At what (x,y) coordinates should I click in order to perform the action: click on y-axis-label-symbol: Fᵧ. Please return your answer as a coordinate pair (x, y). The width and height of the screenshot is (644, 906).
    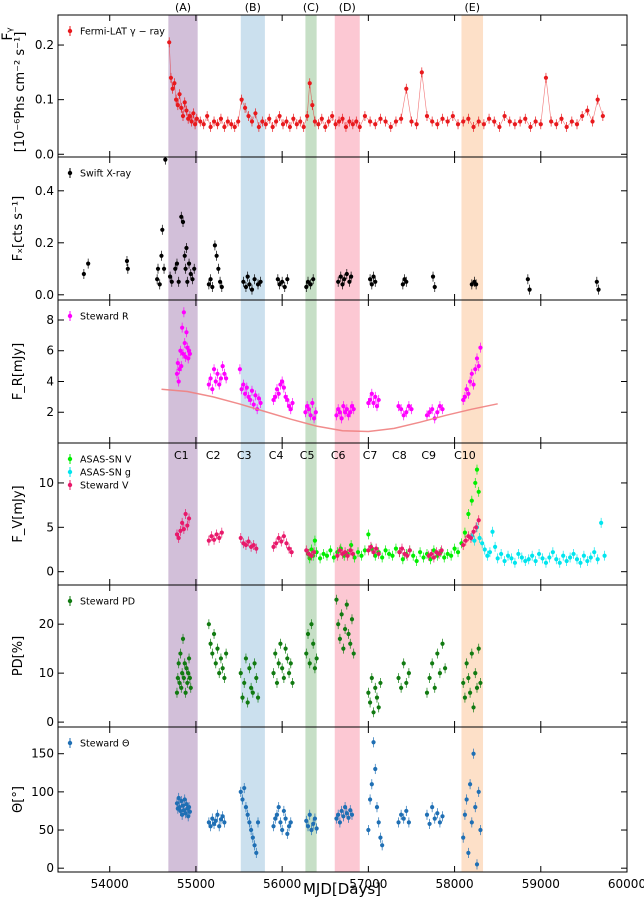
    Looking at the image, I should click on (8, 33).